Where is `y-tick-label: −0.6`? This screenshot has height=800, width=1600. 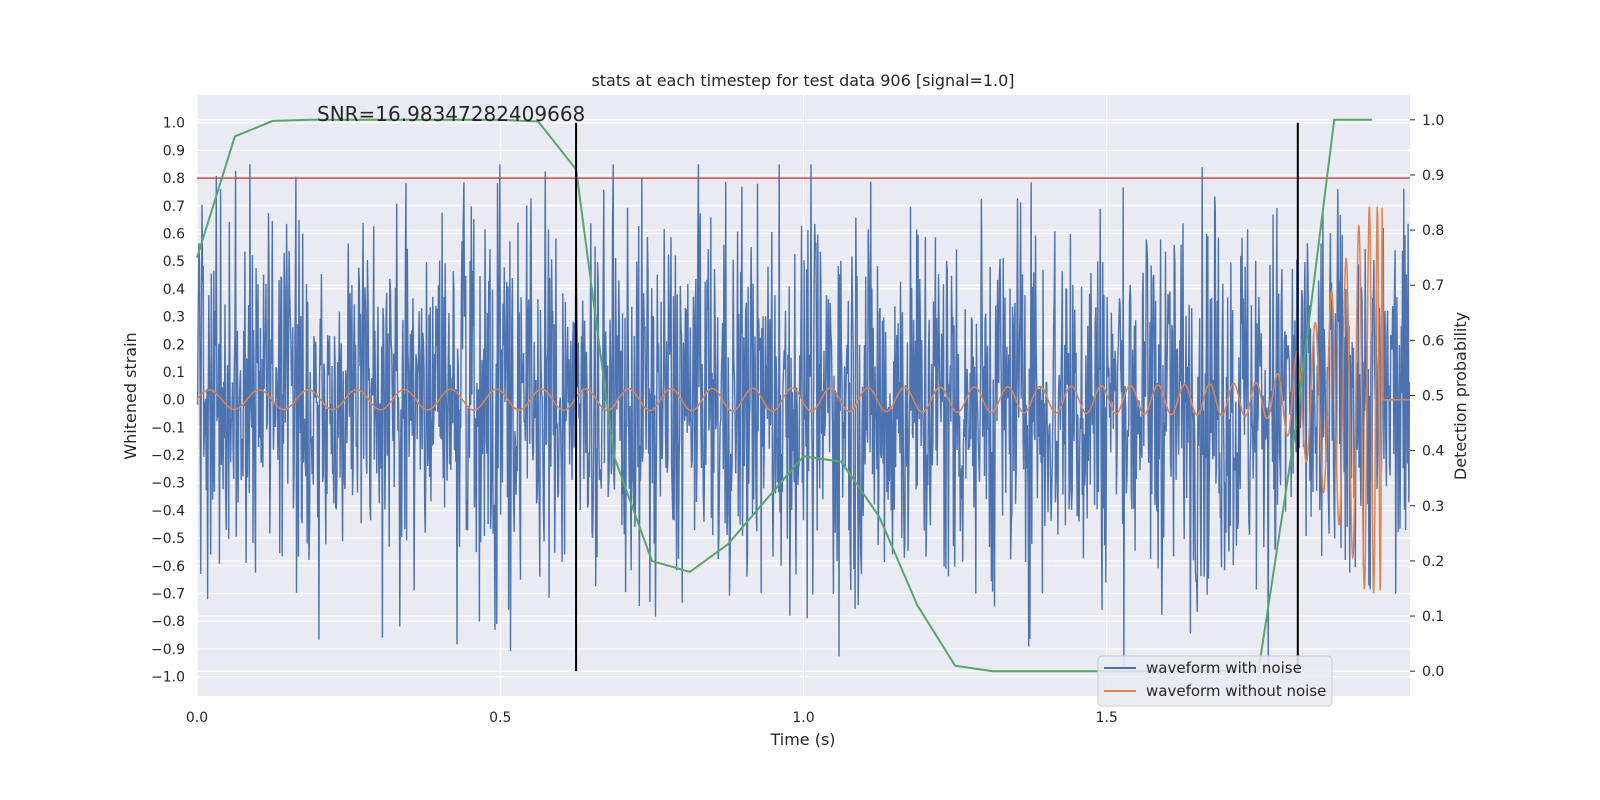 y-tick-label: −0.6 is located at coordinates (168, 567).